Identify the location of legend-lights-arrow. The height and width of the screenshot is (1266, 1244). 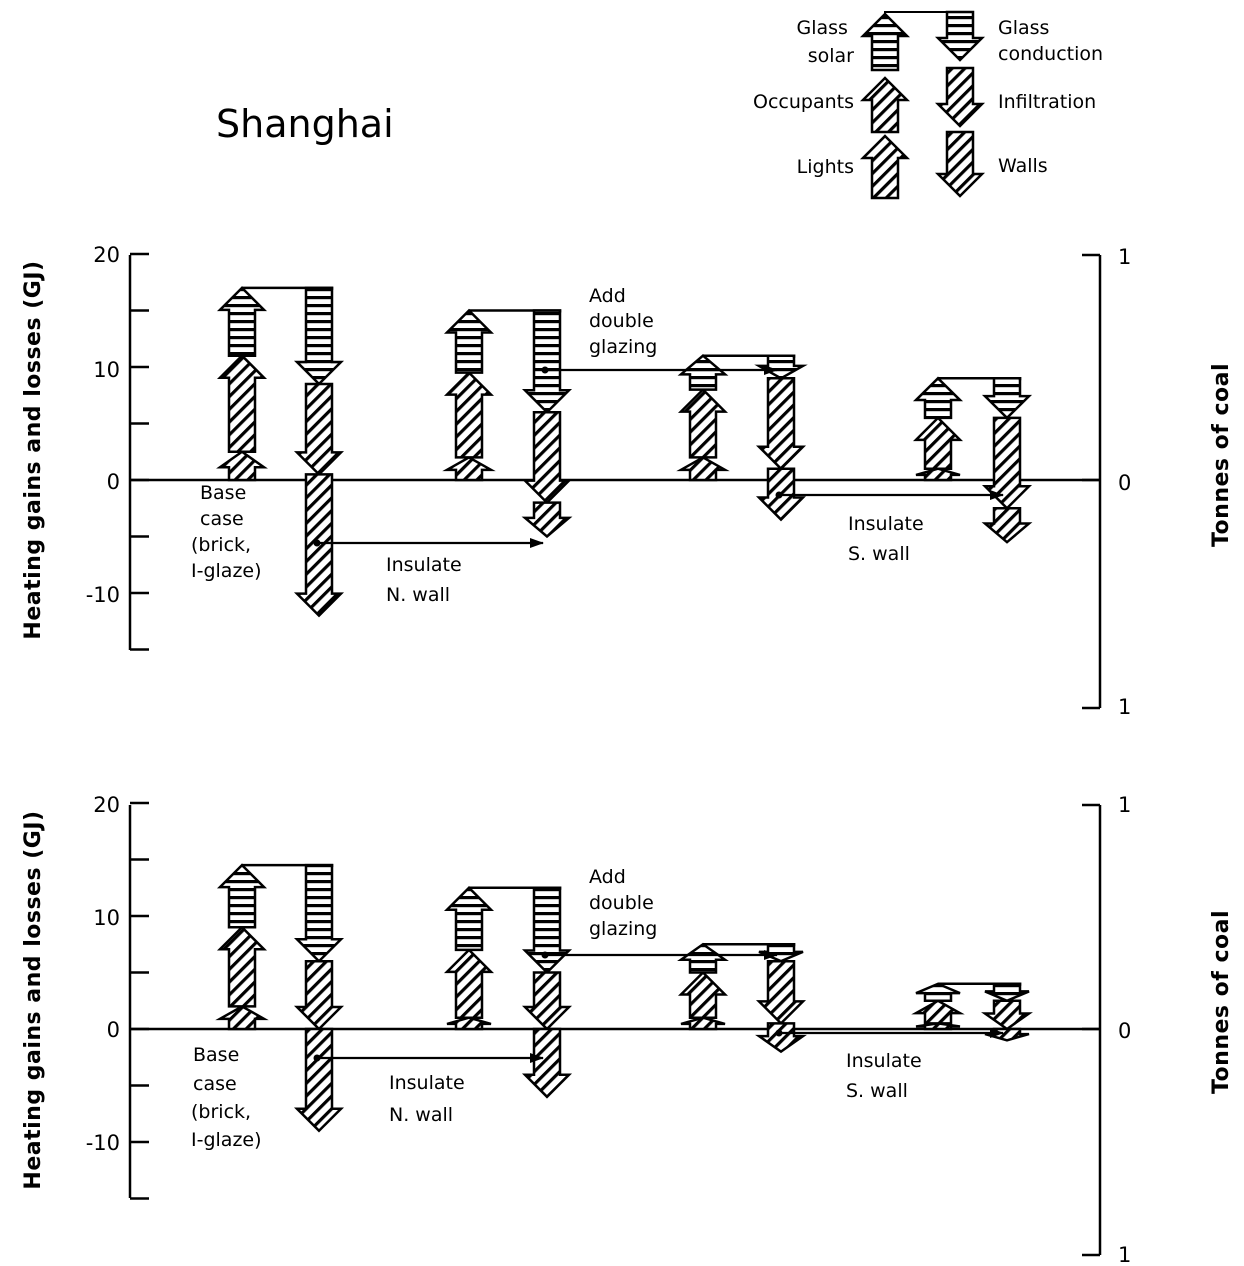
(885, 167).